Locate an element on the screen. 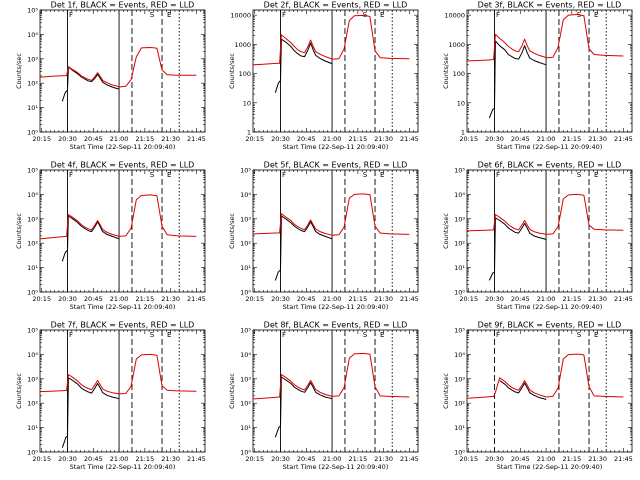  panel-title: Det 4f, BLACK = Events, RED = LLD is located at coordinates (123, 165).